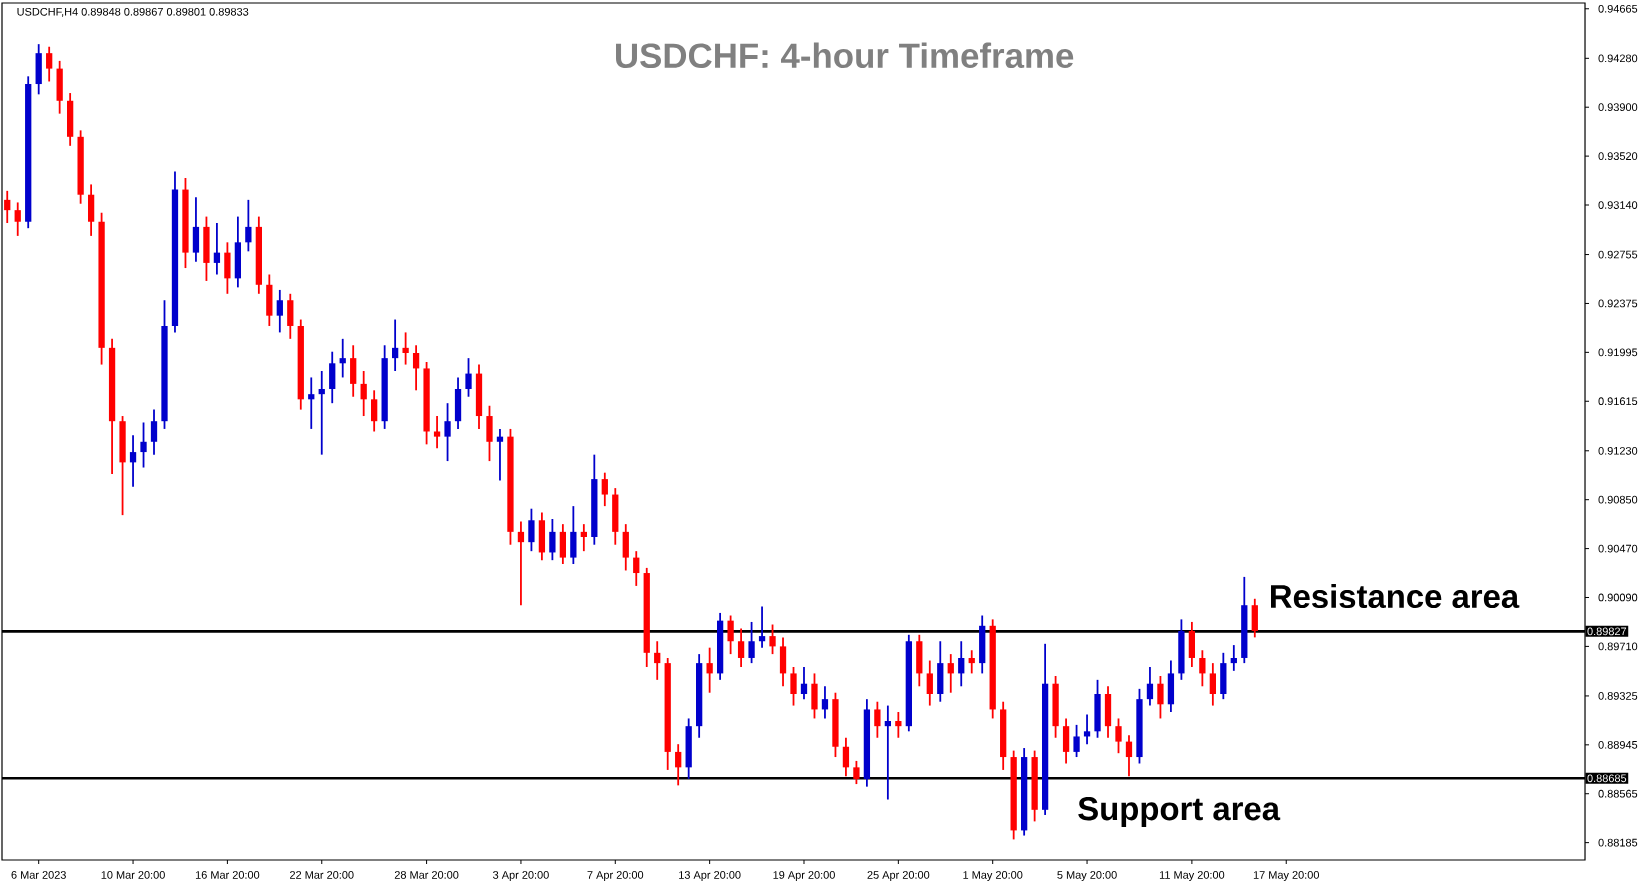 The height and width of the screenshot is (884, 1649). I want to click on annotation: USDCHF,H4 0.89848 0.89867 0.89801 0.89833, so click(133, 12).